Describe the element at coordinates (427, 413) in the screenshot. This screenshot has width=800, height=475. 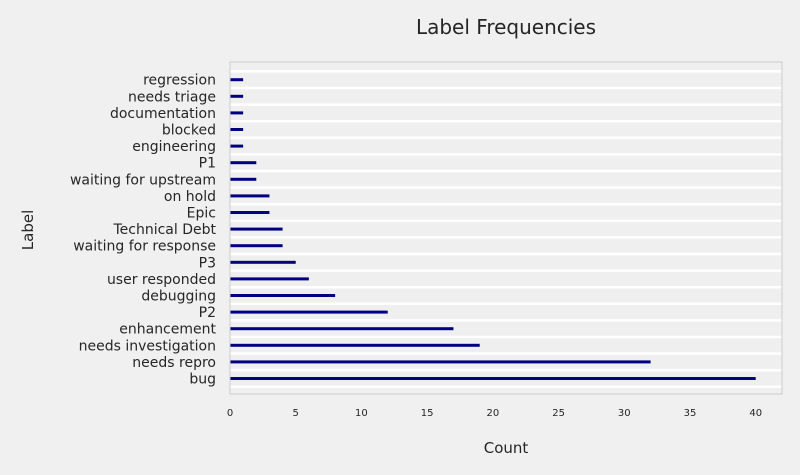
I see `x-tick-label: 15` at that location.